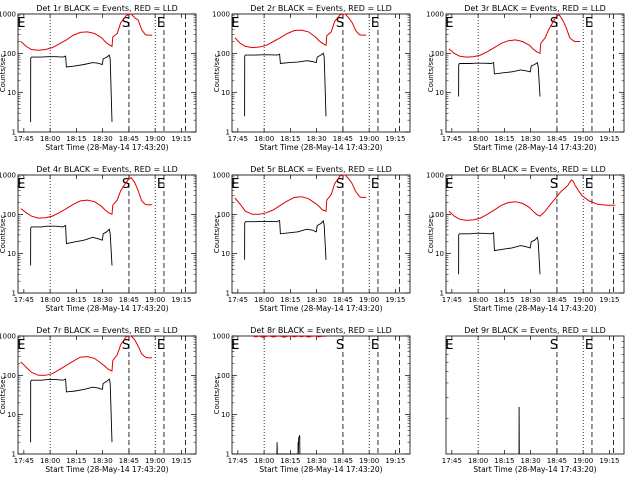 The height and width of the screenshot is (480, 640). Describe the element at coordinates (321, 8) in the screenshot. I see `panel-title: Det 2r BLACK = Events, RED = LLD` at that location.